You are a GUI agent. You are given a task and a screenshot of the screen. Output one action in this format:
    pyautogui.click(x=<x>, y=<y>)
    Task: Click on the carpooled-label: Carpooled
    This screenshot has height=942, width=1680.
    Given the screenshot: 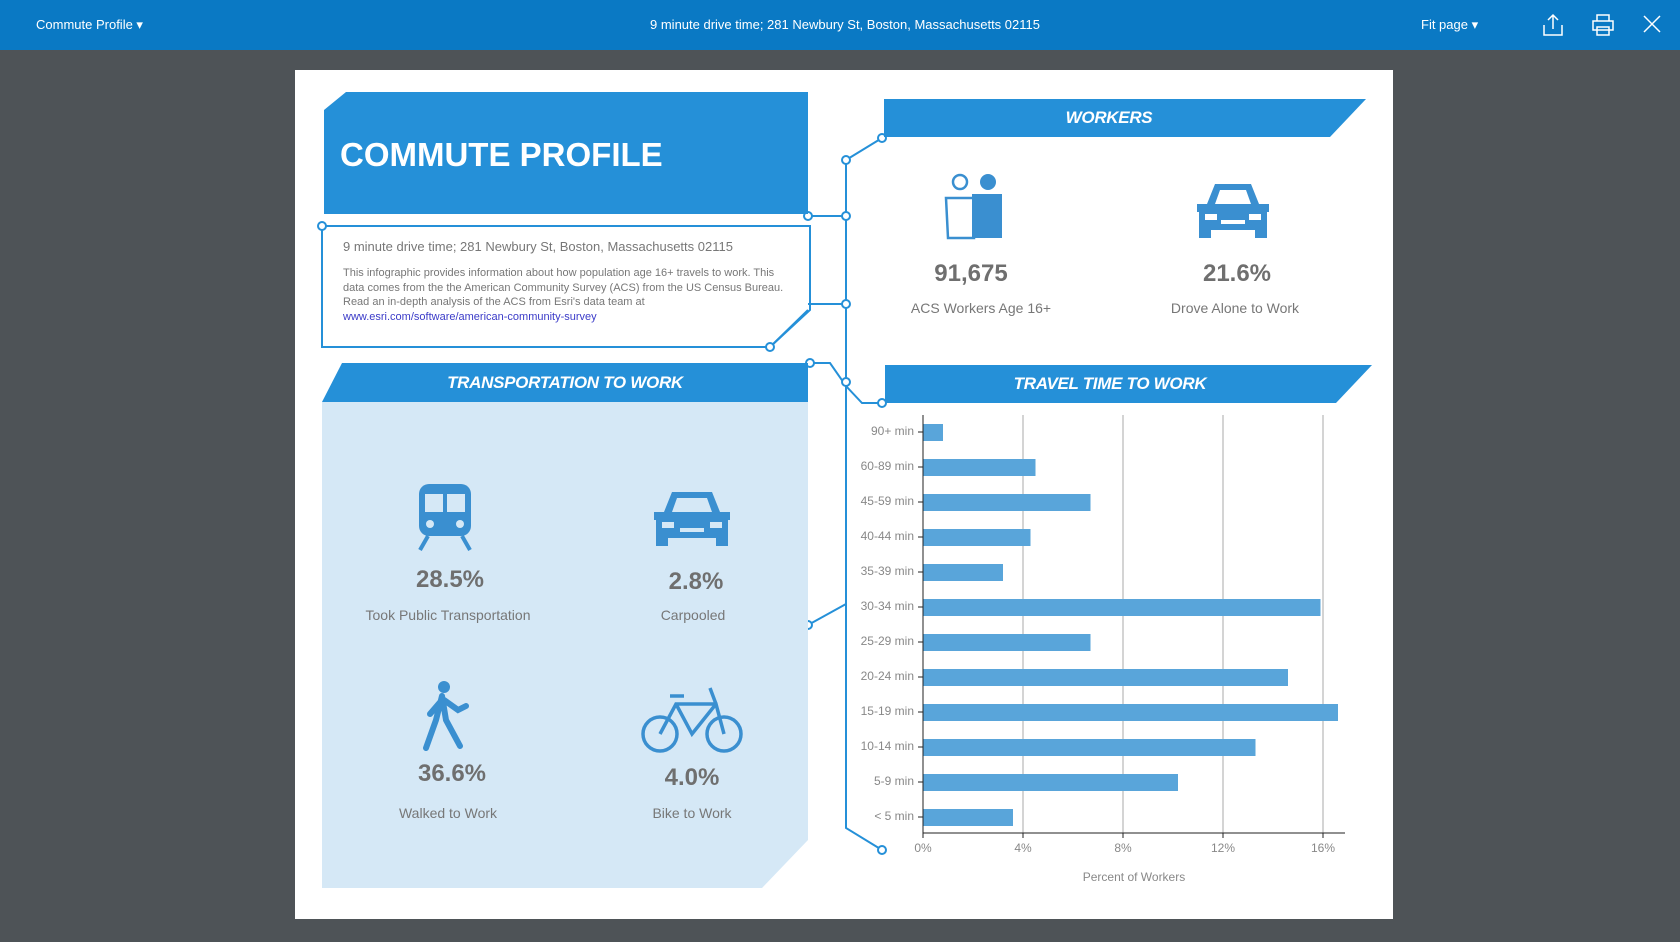 What is the action you would take?
    pyautogui.click(x=693, y=615)
    